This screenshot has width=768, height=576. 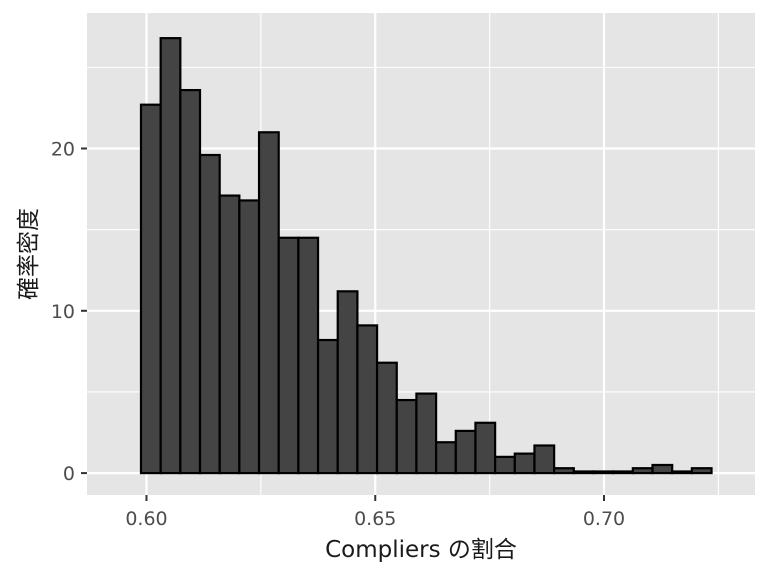 What do you see at coordinates (29, 254) in the screenshot?
I see `y-axis-title: 確率密度` at bounding box center [29, 254].